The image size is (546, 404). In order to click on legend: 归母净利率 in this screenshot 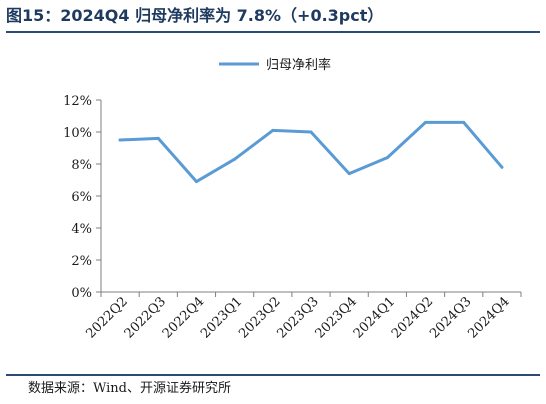, I will do `click(275, 65)`.